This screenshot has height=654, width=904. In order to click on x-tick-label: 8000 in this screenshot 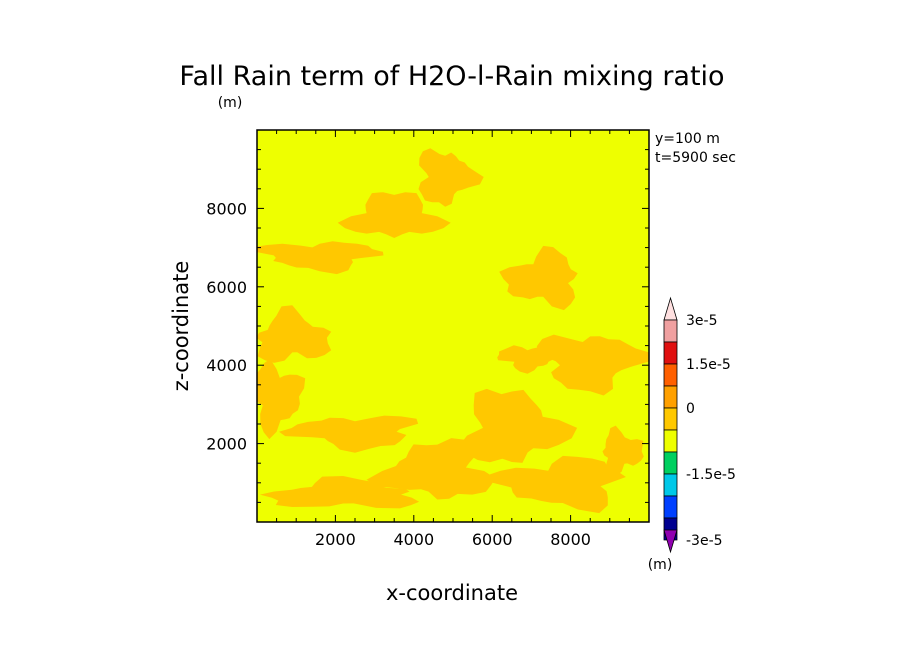, I will do `click(570, 539)`.